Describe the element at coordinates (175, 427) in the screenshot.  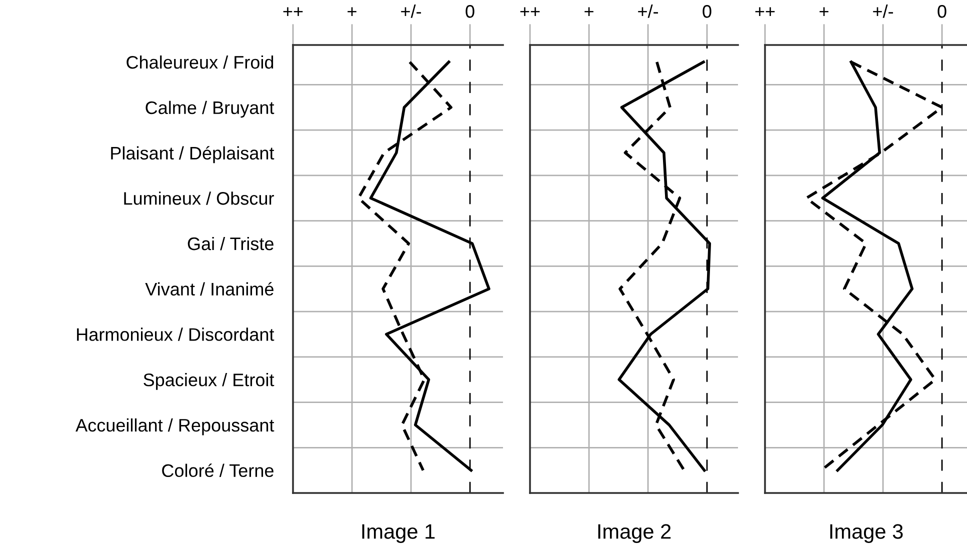
I see `y-tick-label: Accueillant / Repoussant` at that location.